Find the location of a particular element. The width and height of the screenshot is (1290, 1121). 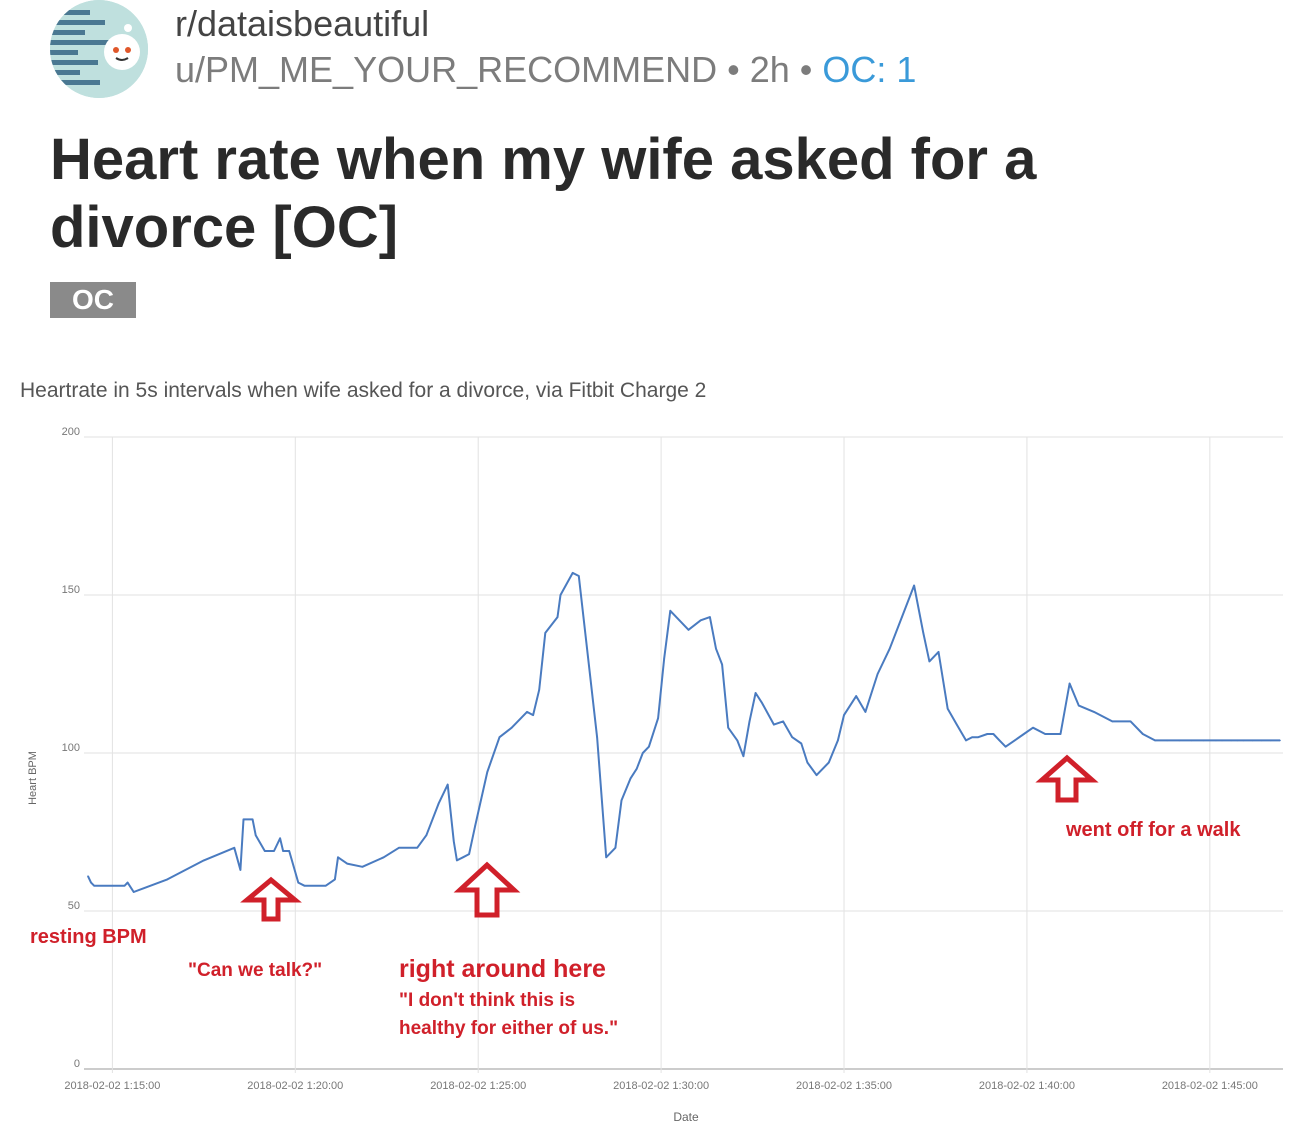

x-tick-label: 2018-02-02 1:45:00 is located at coordinates (1210, 1086).